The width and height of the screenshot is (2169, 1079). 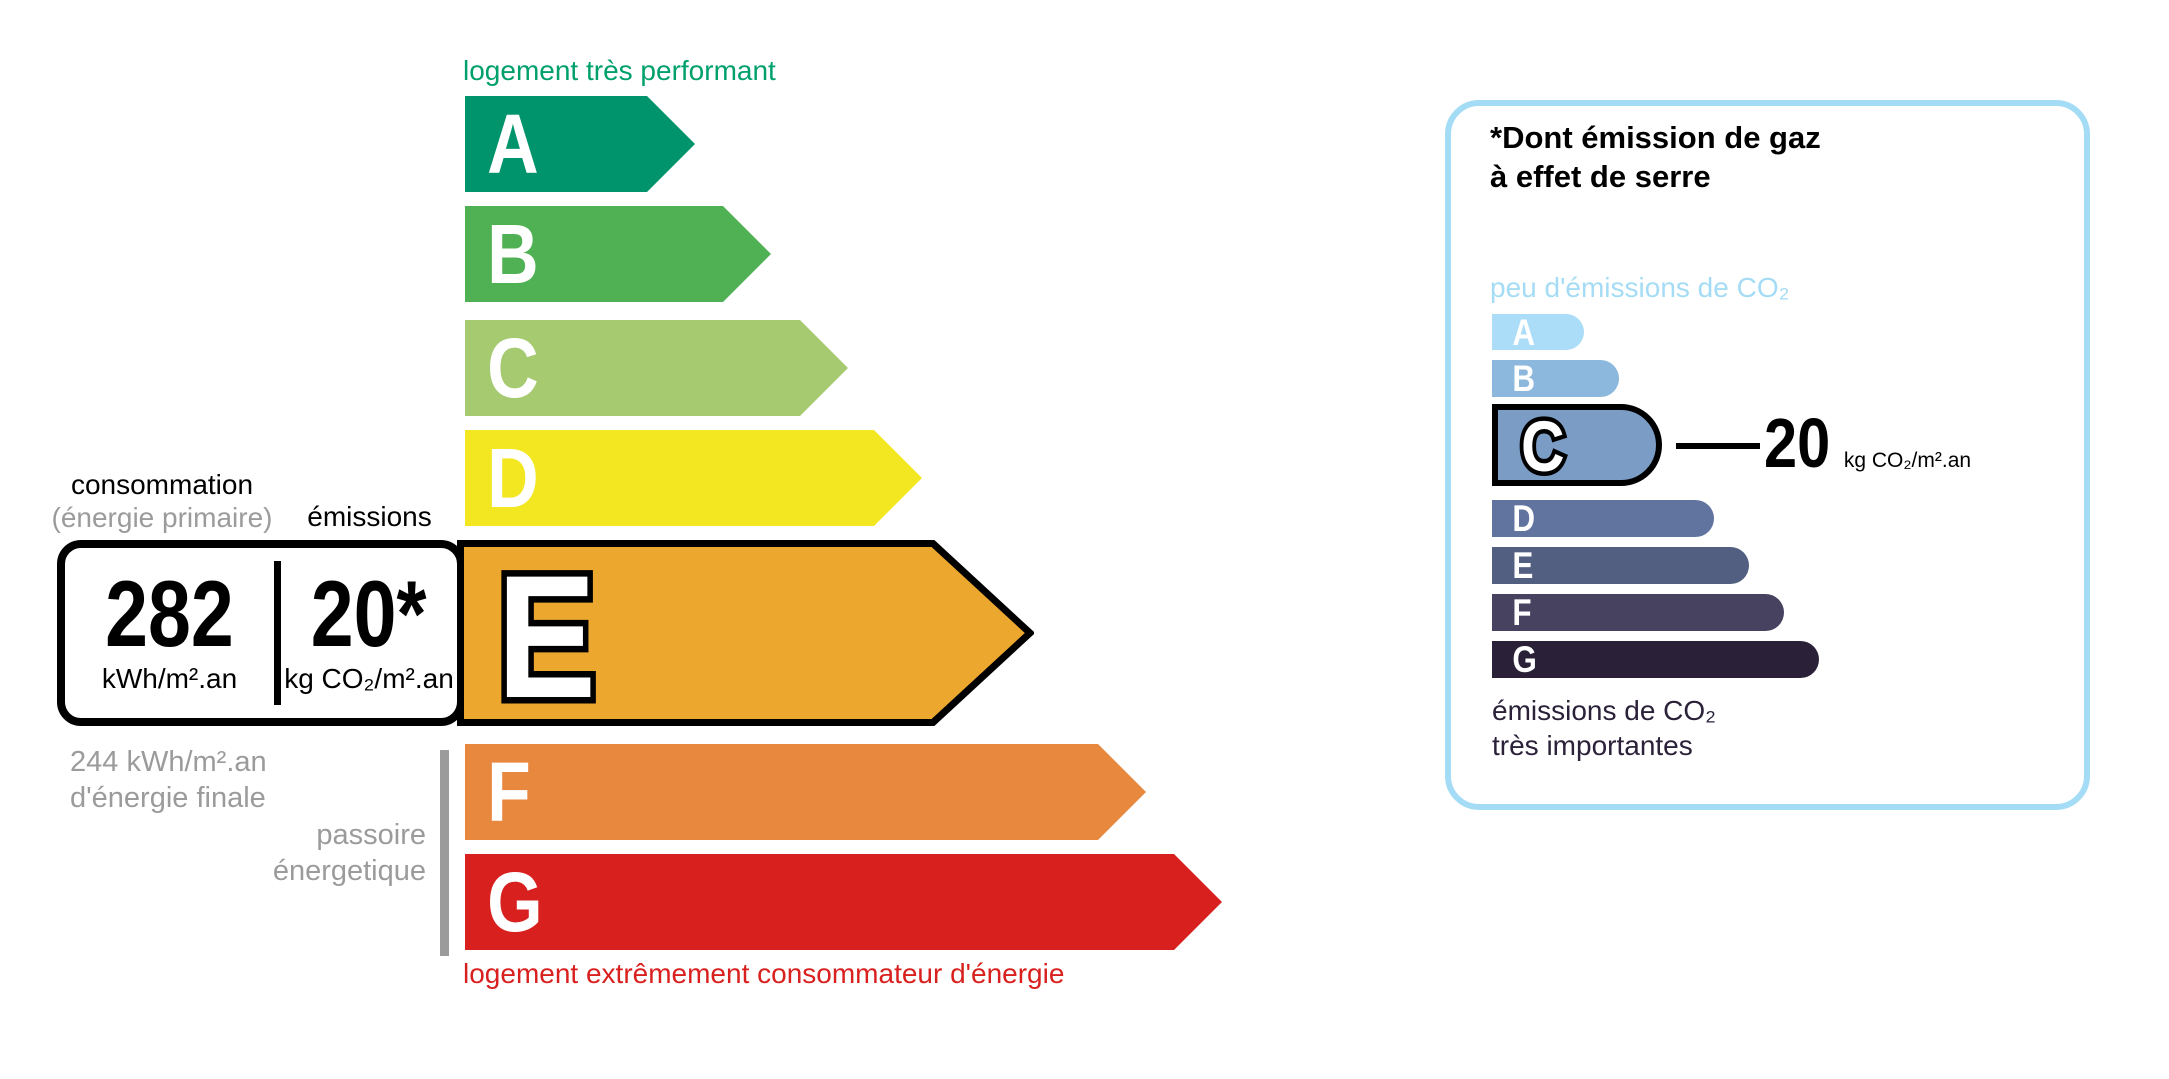 I want to click on co2-bar-a-letter: A, so click(x=1524, y=332).